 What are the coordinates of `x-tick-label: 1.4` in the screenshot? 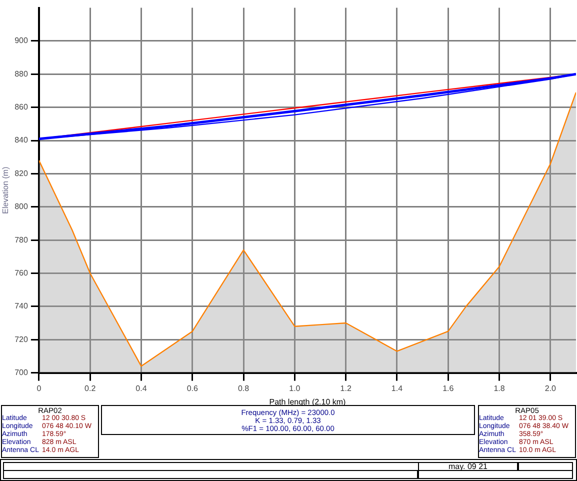 It's located at (397, 388).